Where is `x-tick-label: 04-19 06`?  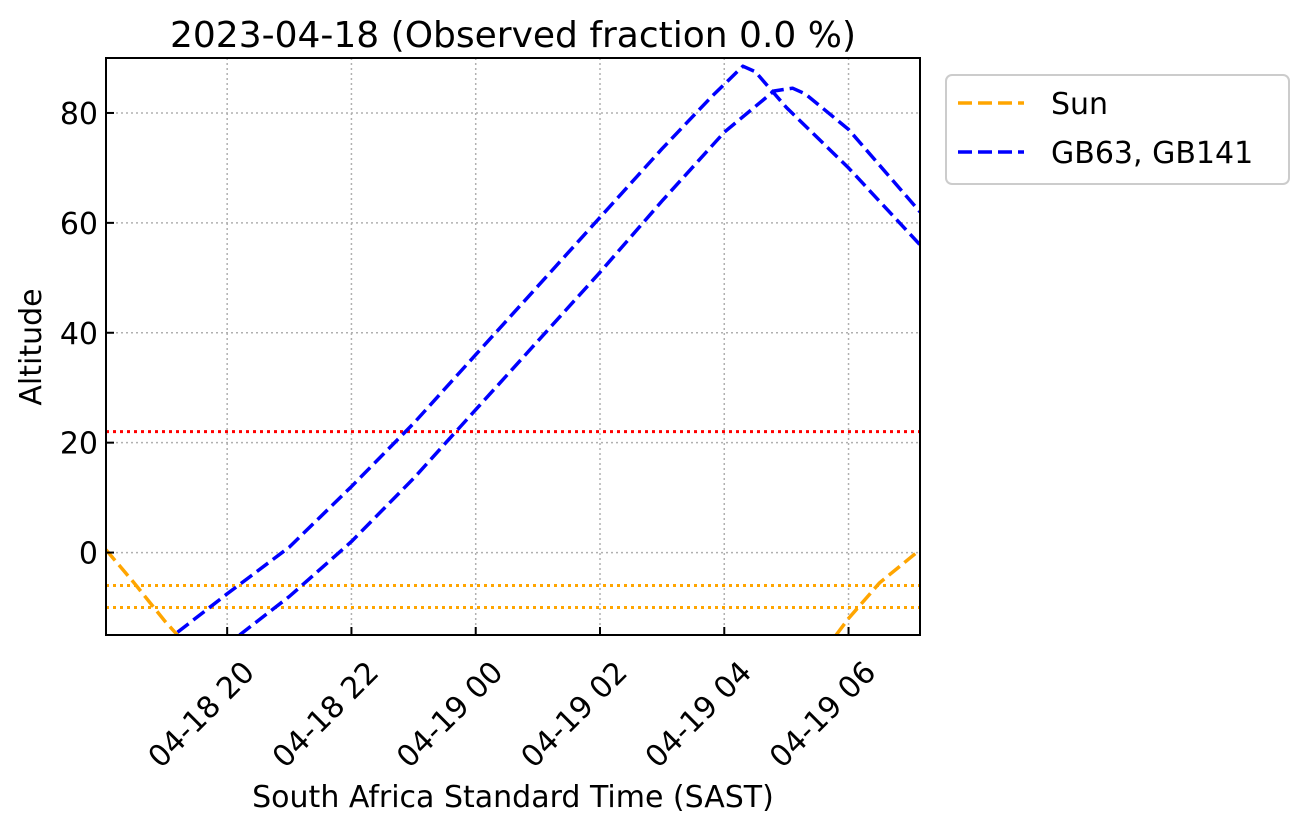
x-tick-label: 04-19 06 is located at coordinates (823, 715).